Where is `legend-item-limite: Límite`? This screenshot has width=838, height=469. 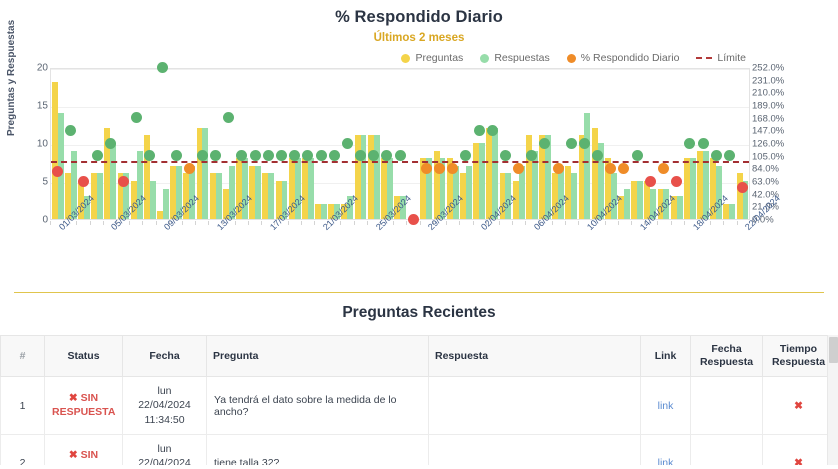 legend-item-limite: Límite is located at coordinates (721, 58).